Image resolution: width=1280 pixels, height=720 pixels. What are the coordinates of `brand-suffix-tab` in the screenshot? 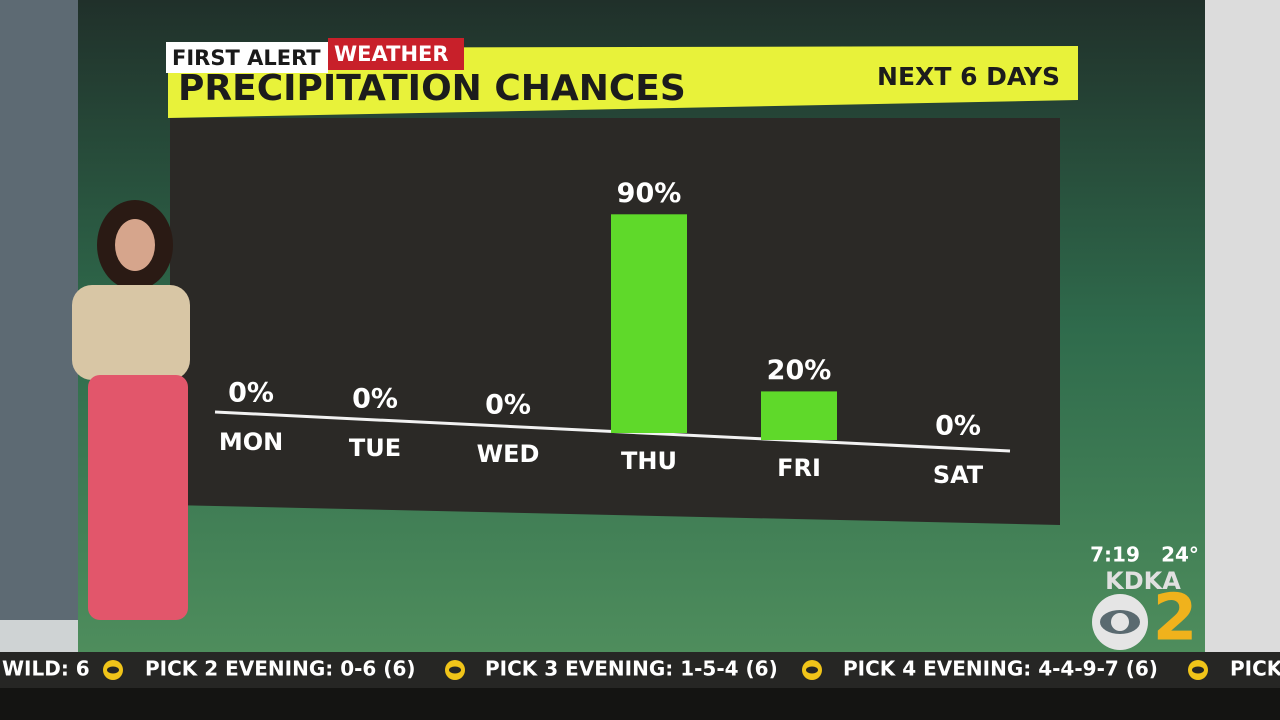 It's located at (396, 54).